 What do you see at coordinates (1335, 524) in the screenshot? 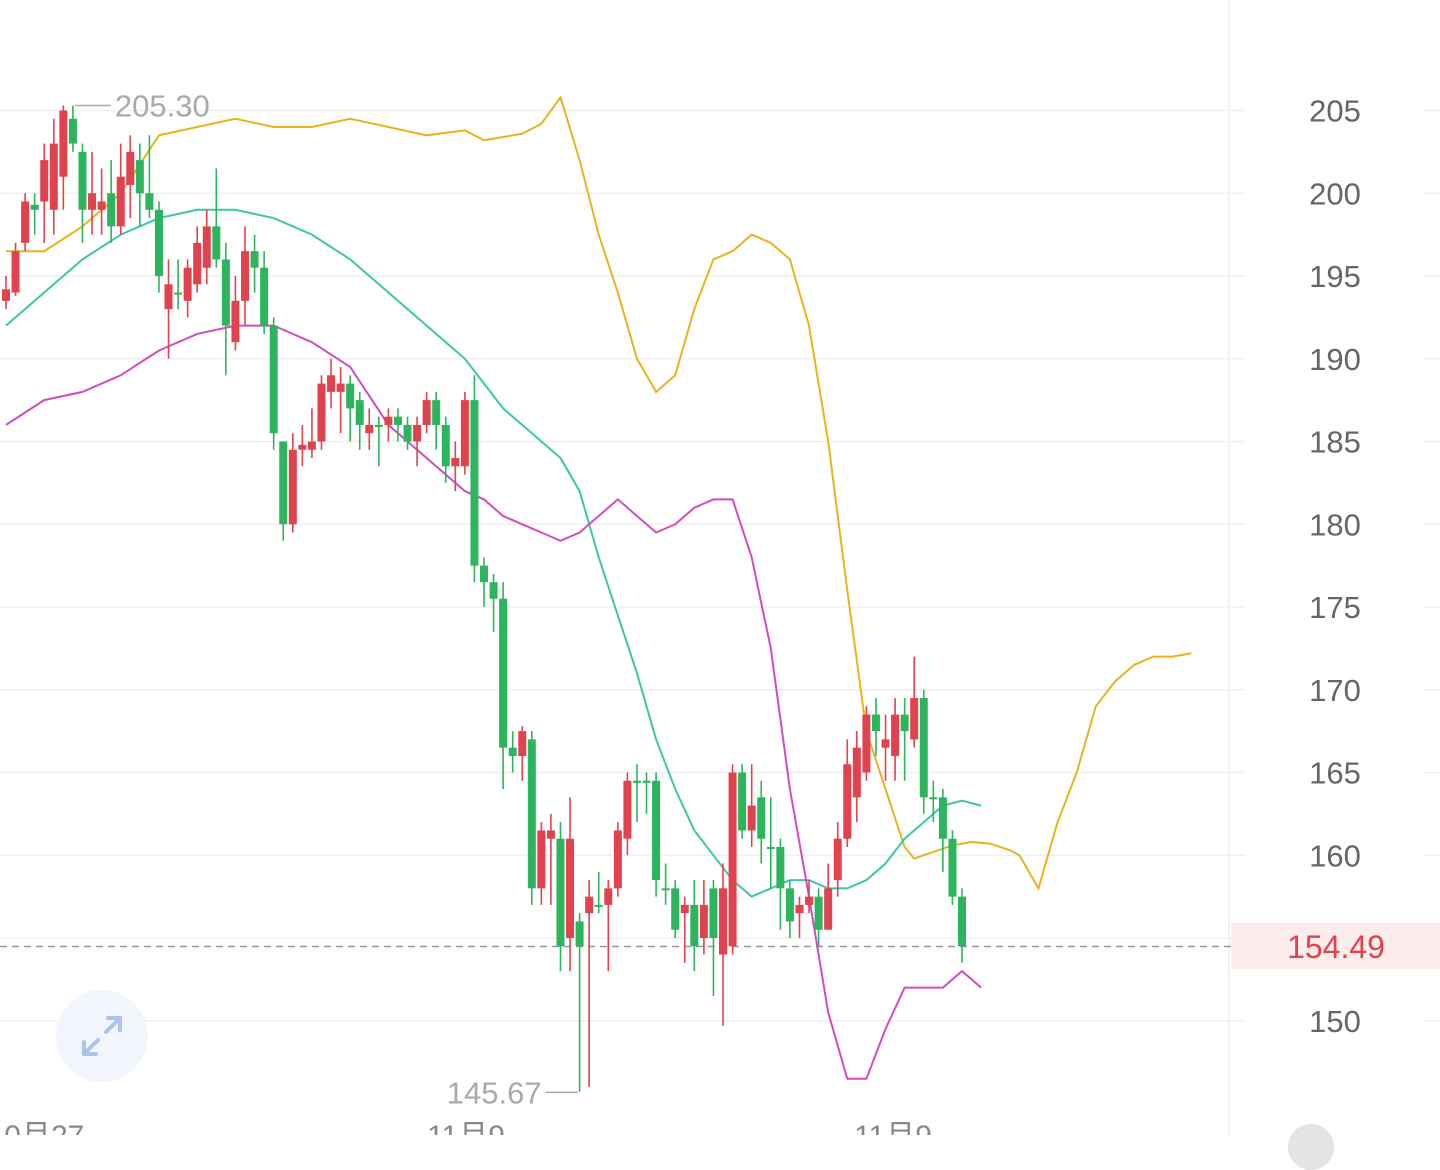
I see `y-tick-label: 180` at bounding box center [1335, 524].